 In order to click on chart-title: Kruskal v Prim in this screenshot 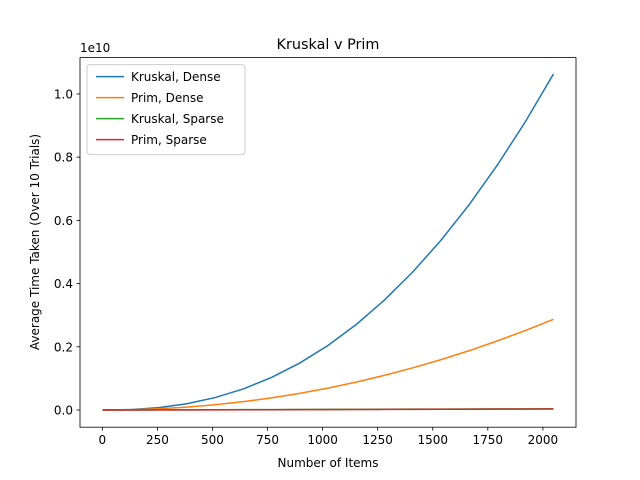, I will do `click(328, 45)`.